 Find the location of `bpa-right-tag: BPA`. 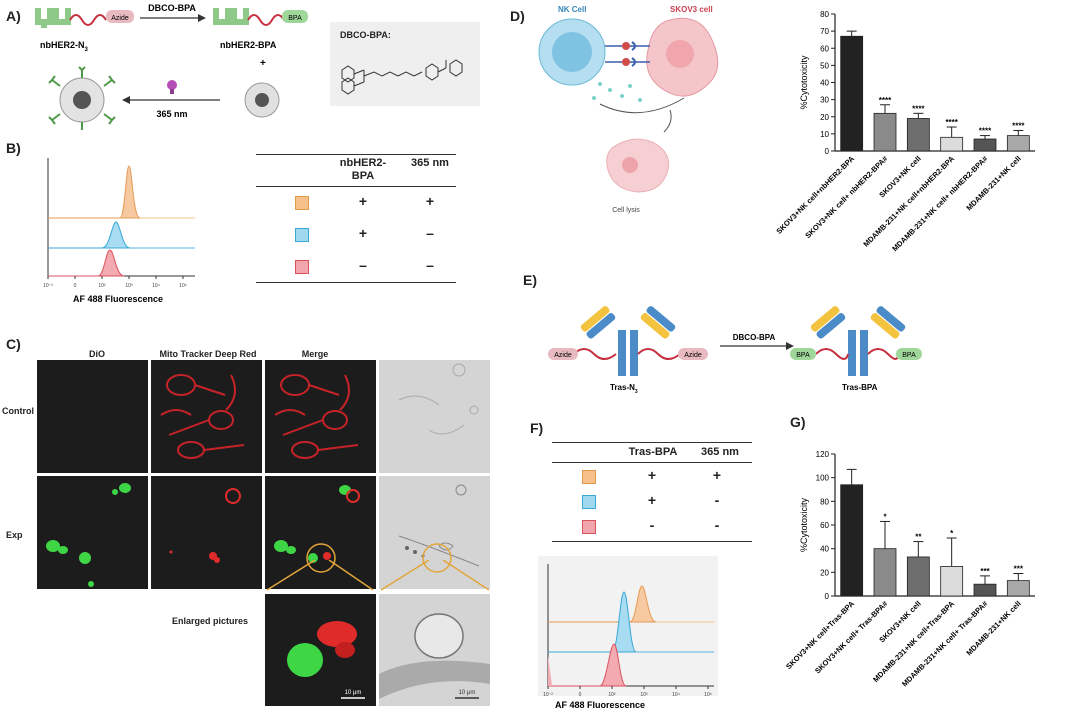

bpa-right-tag: BPA is located at coordinates (909, 355).